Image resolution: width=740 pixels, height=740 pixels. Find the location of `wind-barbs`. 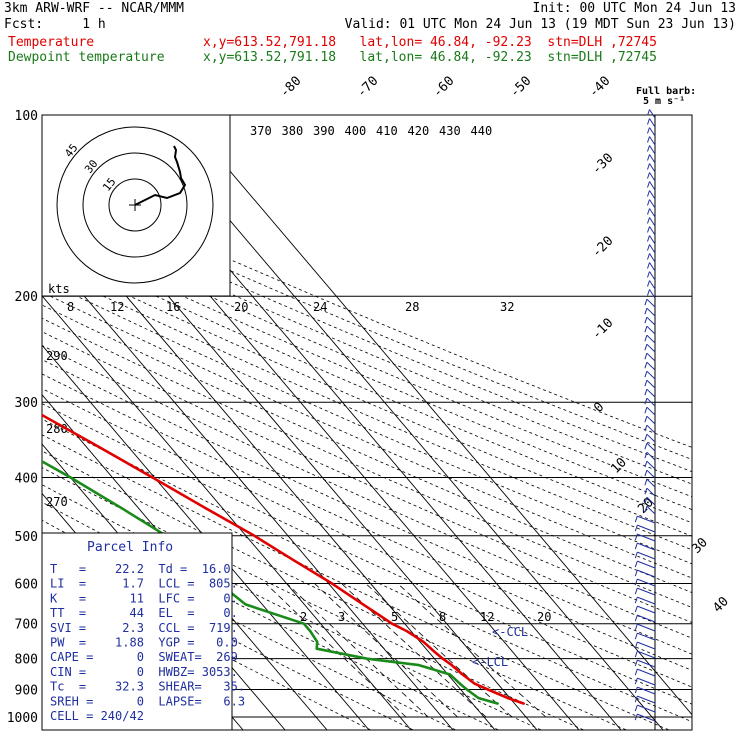

wind-barbs is located at coordinates (645, 415).